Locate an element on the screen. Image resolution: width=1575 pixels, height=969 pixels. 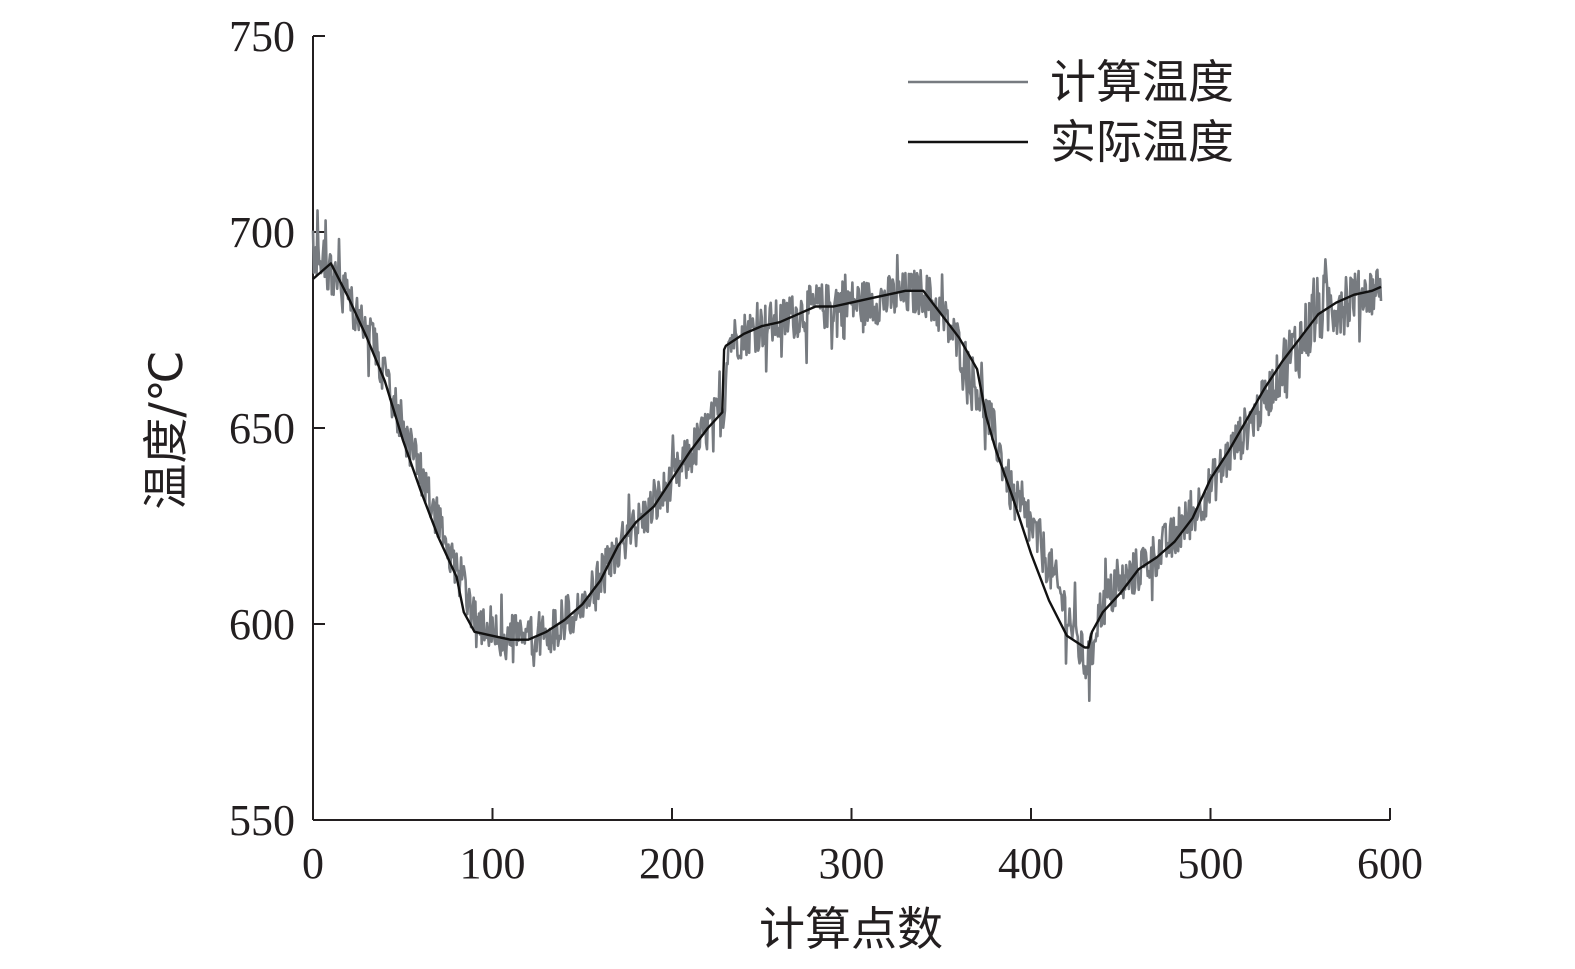
legend-label: 实际温度 is located at coordinates (1142, 142).